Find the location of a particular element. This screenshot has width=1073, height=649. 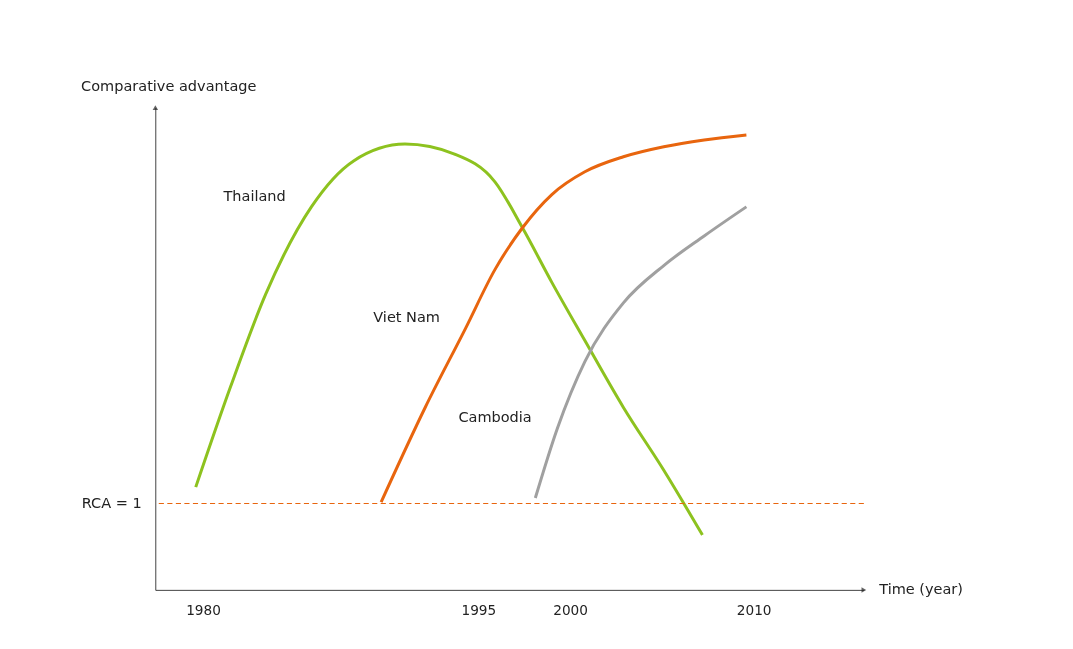

series-label: Cambodia is located at coordinates (495, 417).